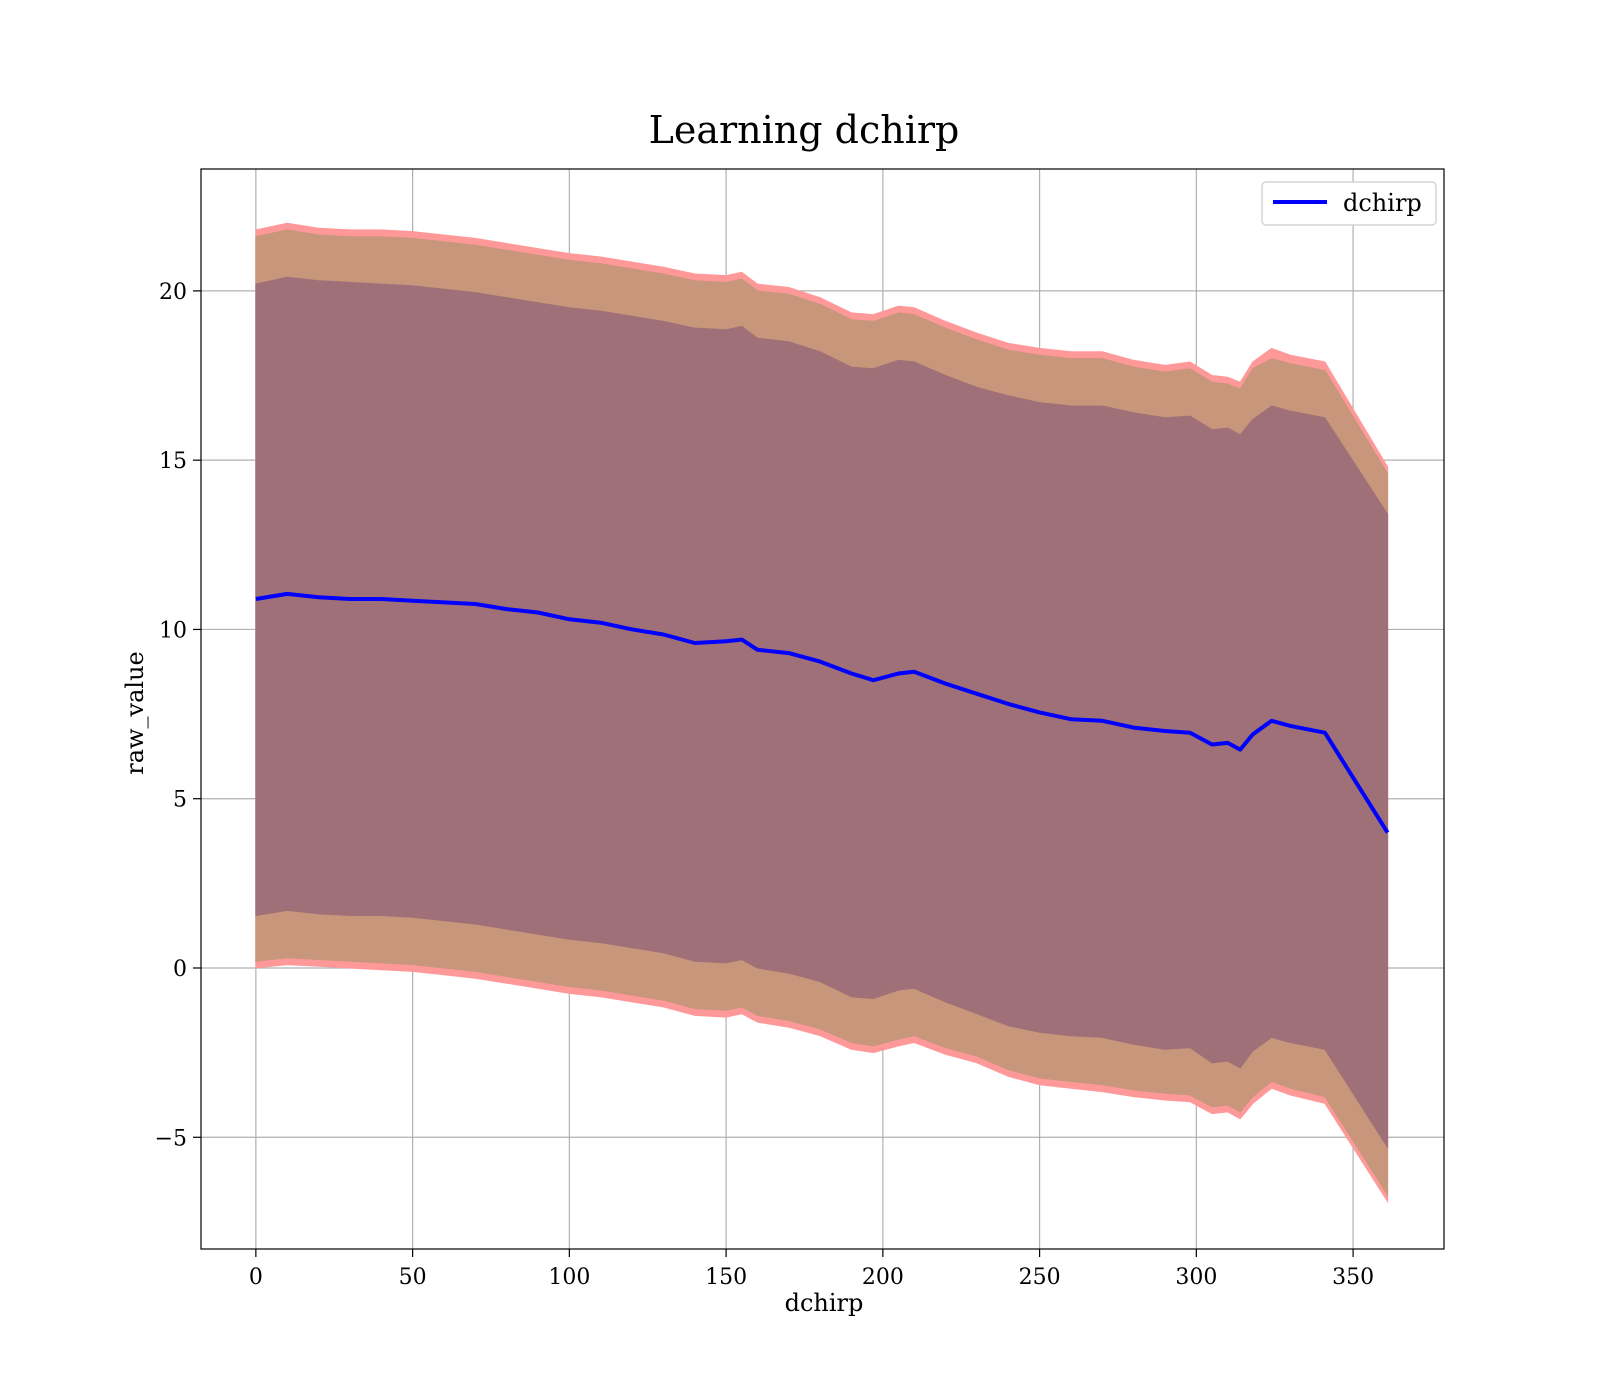 Image resolution: width=1600 pixels, height=1400 pixels. Describe the element at coordinates (413, 1277) in the screenshot. I see `x-tick-label-1: 50` at that location.